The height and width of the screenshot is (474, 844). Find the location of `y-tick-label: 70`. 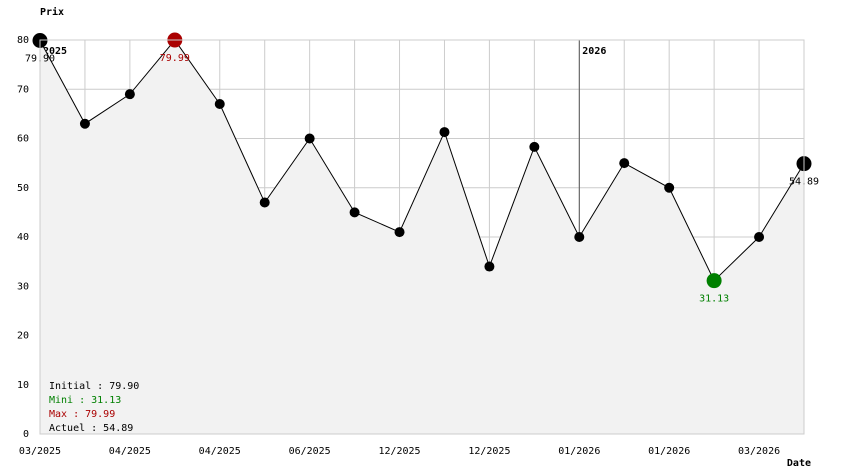

y-tick-label: 70 is located at coordinates (23, 89).